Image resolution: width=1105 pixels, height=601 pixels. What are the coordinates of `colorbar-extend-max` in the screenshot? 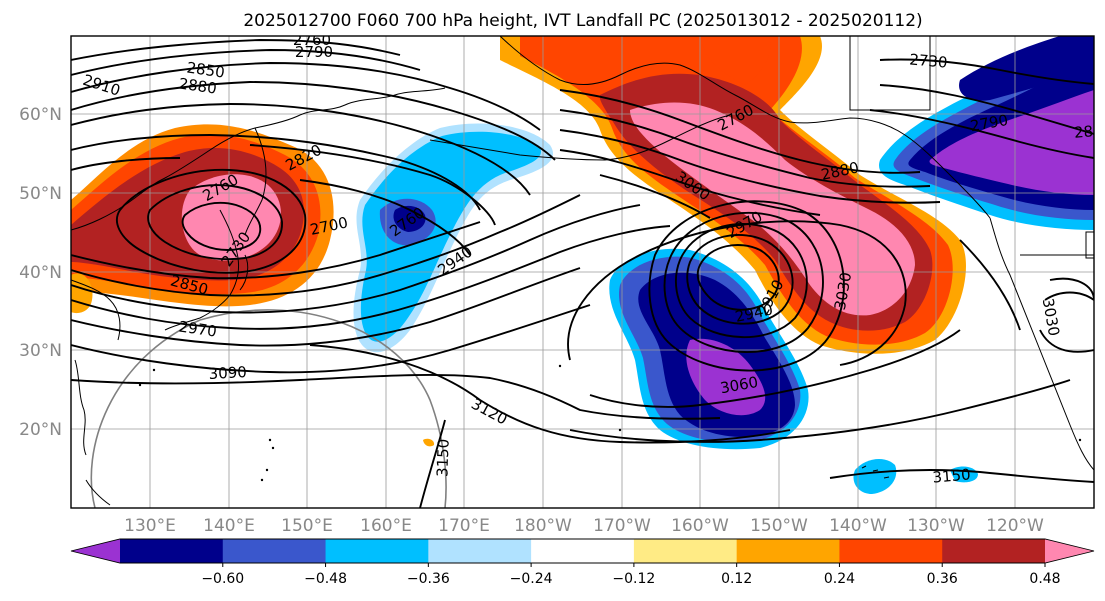 It's located at (1069, 551).